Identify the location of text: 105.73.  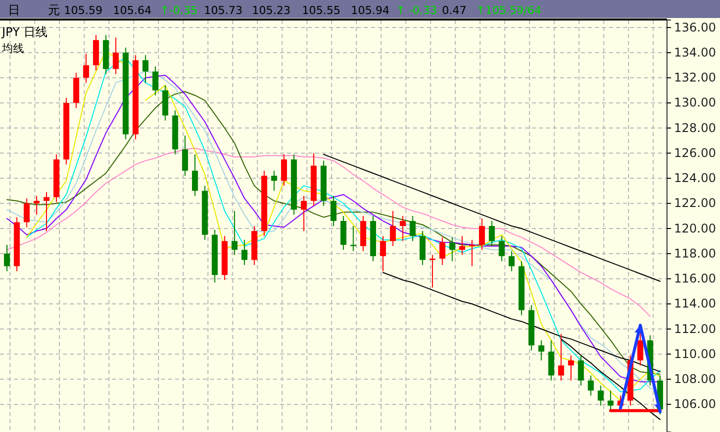
(223, 10).